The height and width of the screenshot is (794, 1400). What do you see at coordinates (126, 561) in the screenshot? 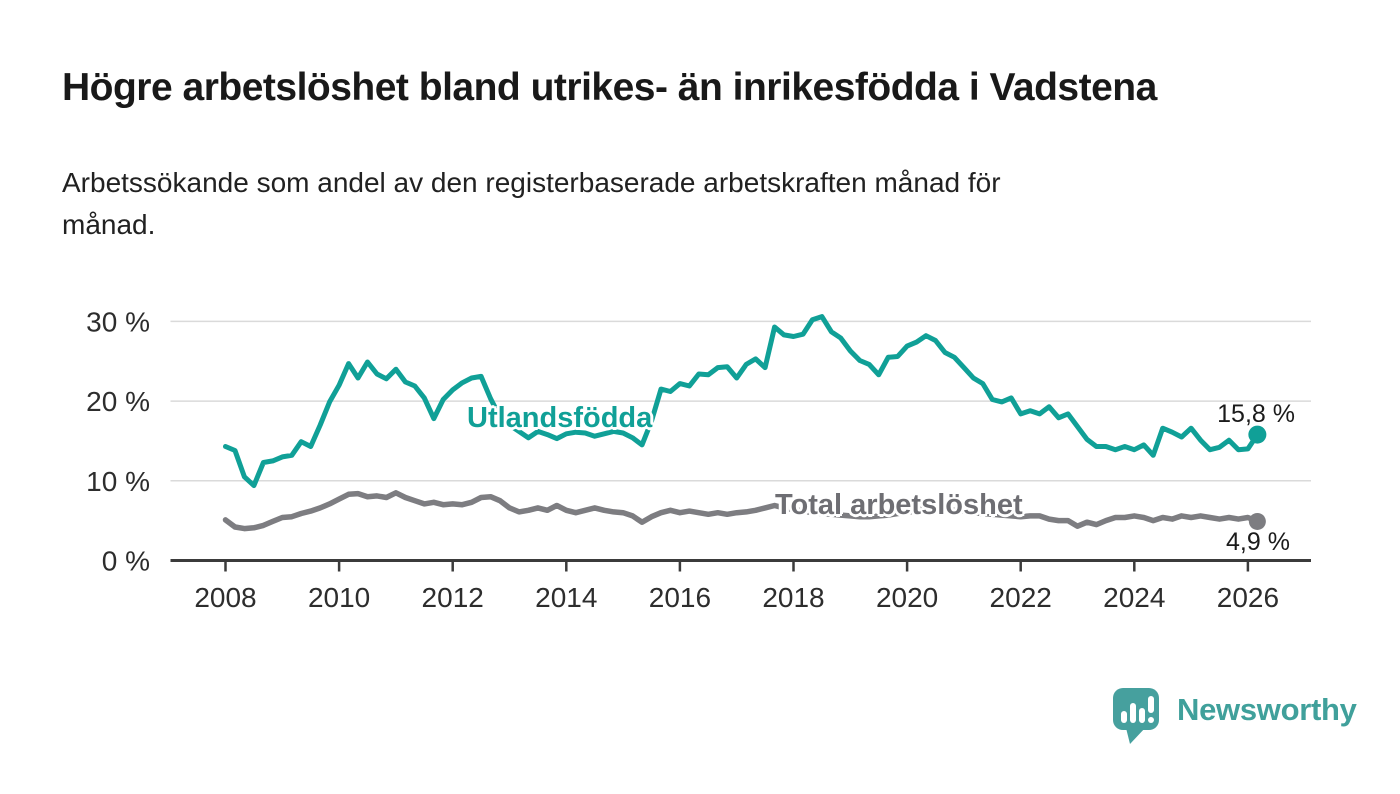
I see `y-axis-label-0: 0 %` at bounding box center [126, 561].